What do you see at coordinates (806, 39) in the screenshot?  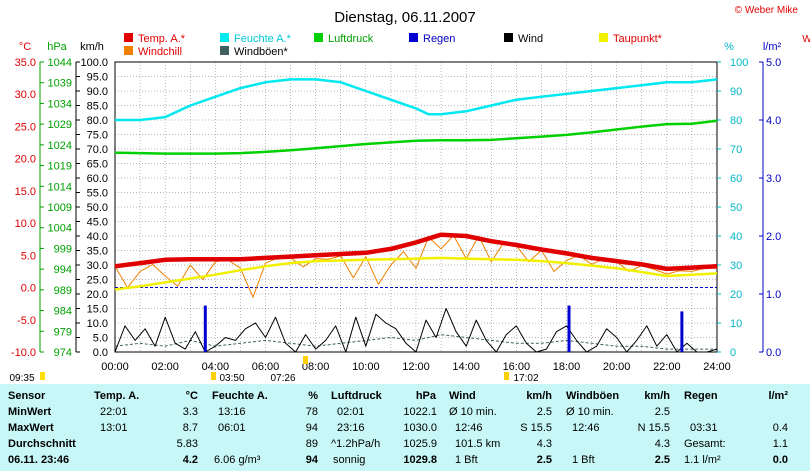 I see `cut-label: W` at bounding box center [806, 39].